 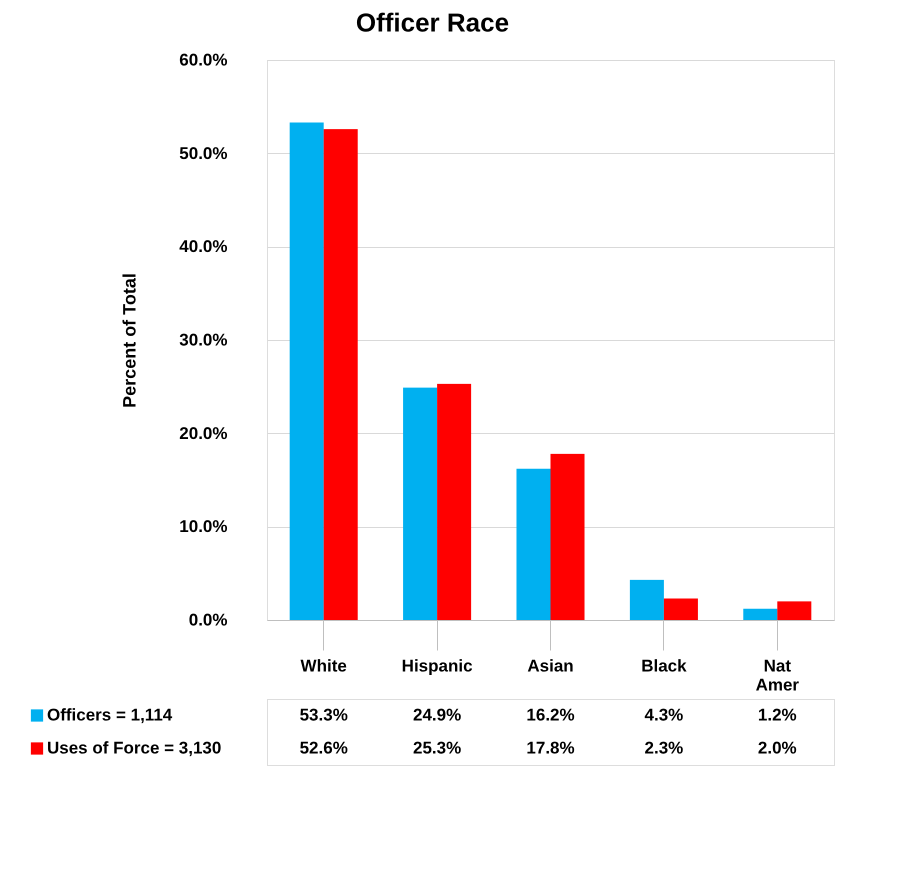 I want to click on y-tick-label: 60.0%, so click(x=203, y=60).